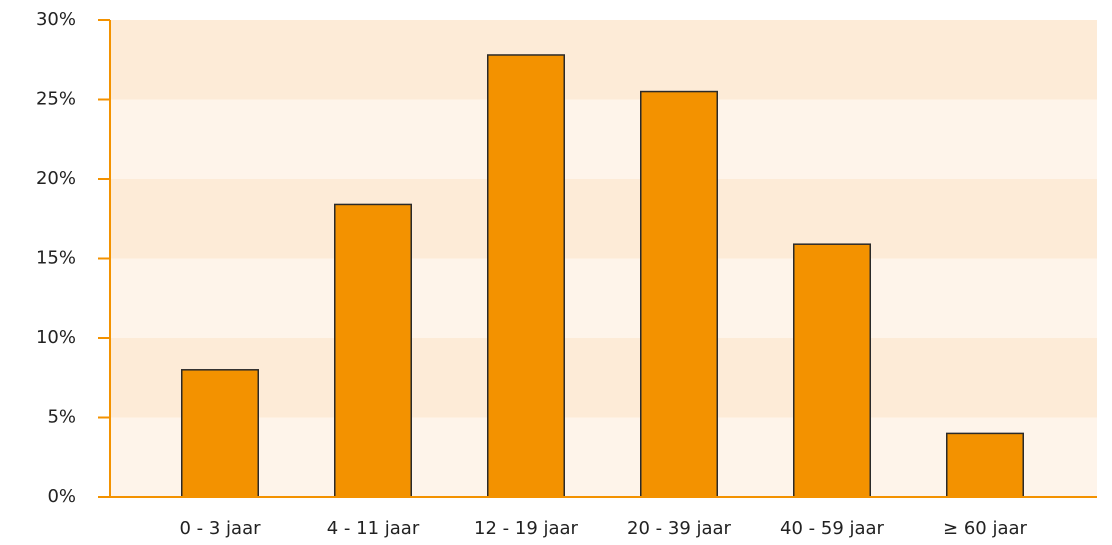 This screenshot has width=1112, height=545. What do you see at coordinates (526, 528) in the screenshot?
I see `x-tick-label: 12 - 19 jaar` at bounding box center [526, 528].